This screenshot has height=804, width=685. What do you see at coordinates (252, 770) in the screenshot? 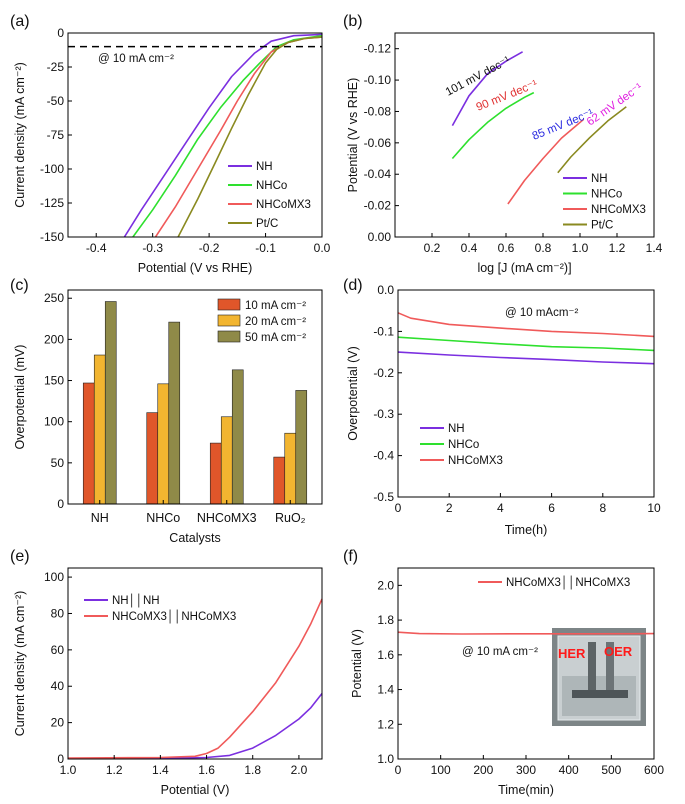
I see `panel-e-xtick-label-4: 1.8` at bounding box center [252, 770].